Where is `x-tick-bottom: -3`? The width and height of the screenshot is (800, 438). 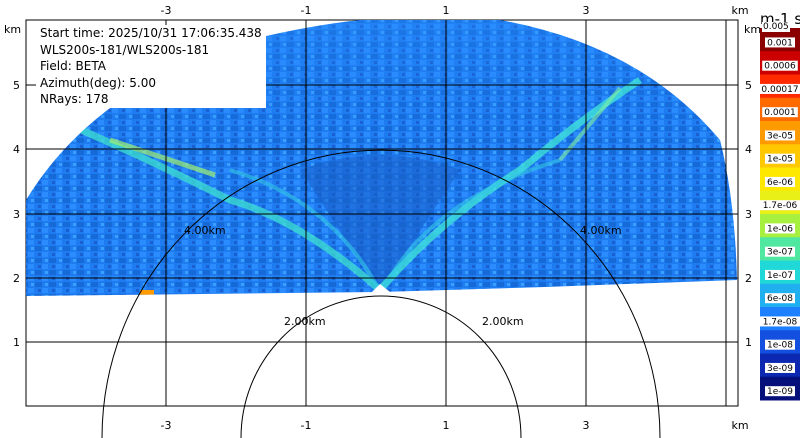
x-tick-bottom: -3 is located at coordinates (166, 425).